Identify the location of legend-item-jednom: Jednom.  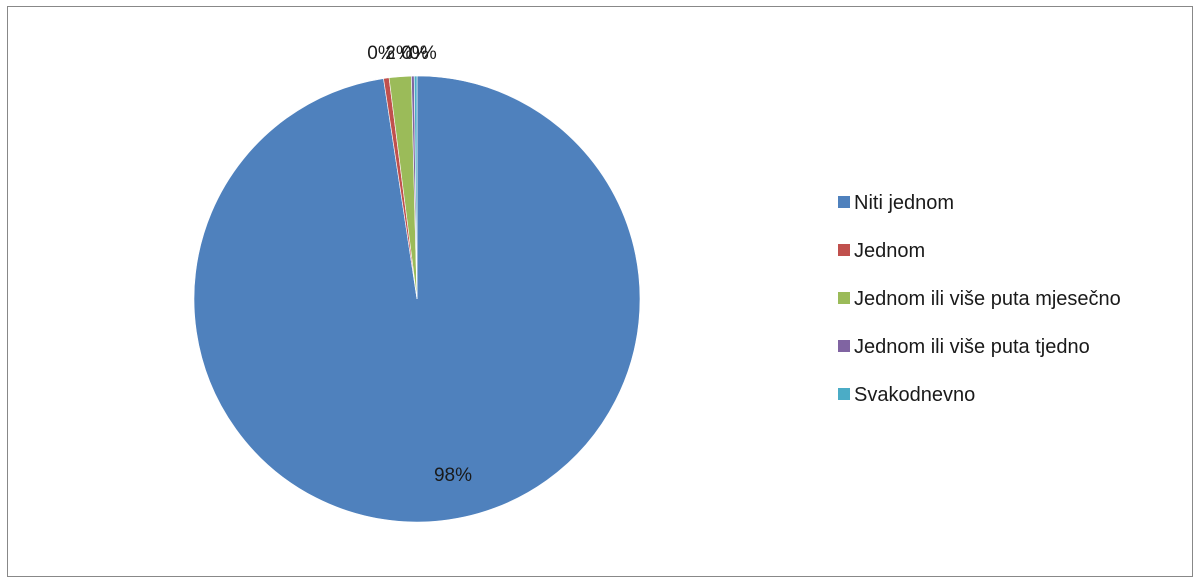
(881, 251).